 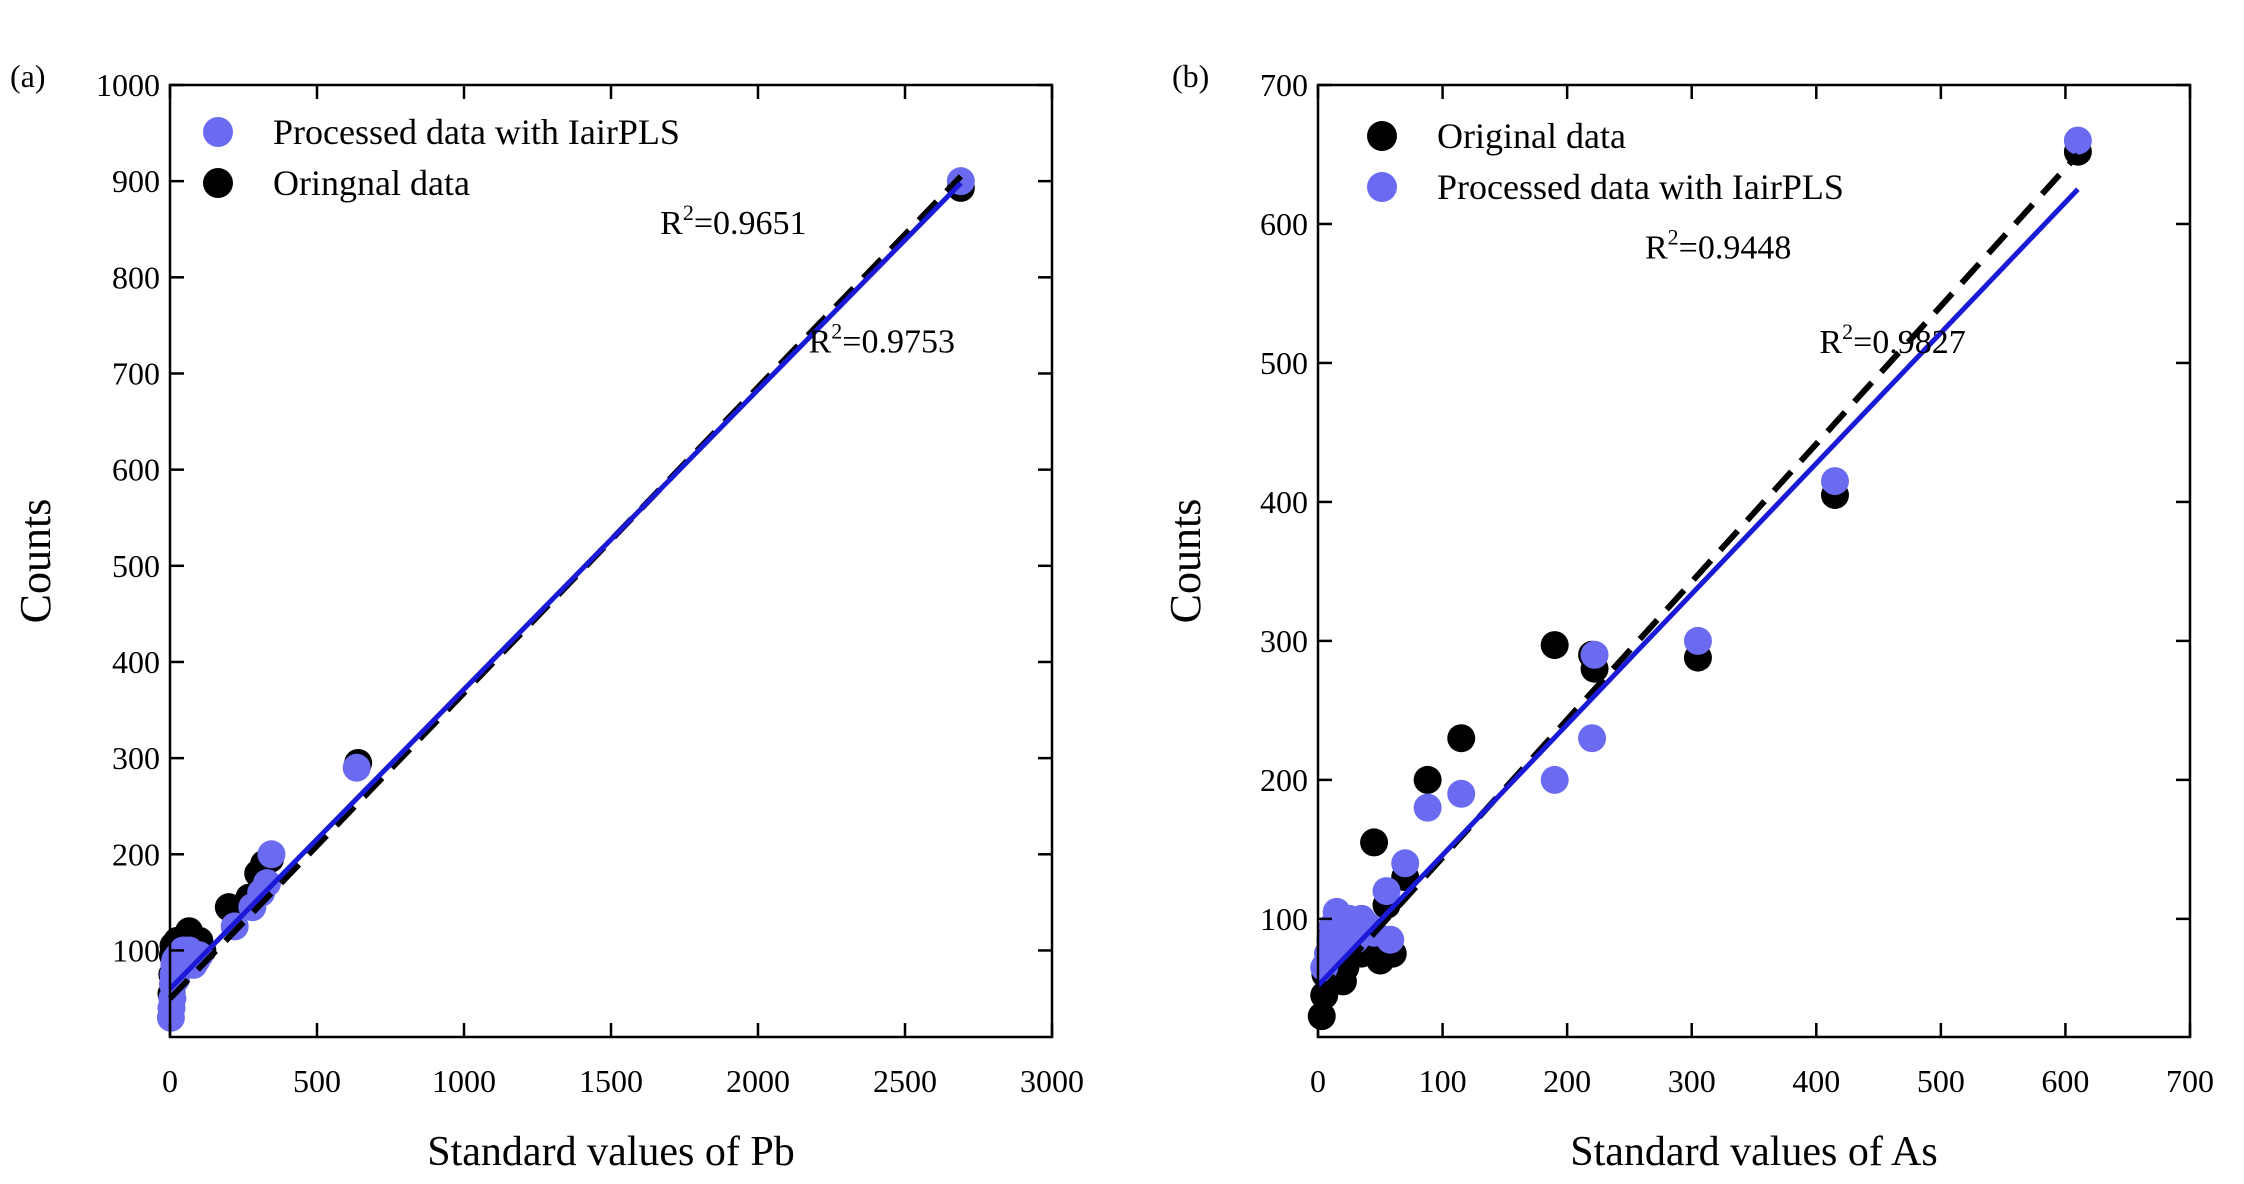 What do you see at coordinates (750, 223) in the screenshot?
I see `r-value: =0.9651` at bounding box center [750, 223].